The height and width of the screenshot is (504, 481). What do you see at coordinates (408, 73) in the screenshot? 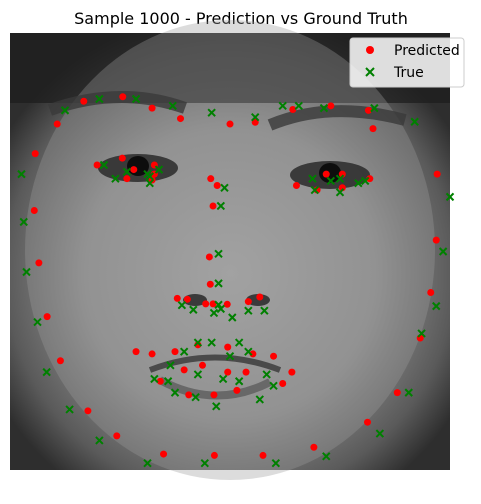
I see `legend-true-label: True` at bounding box center [408, 73].